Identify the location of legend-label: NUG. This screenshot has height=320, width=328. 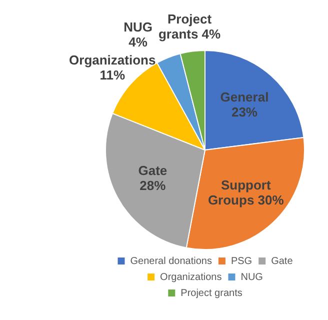
(252, 277).